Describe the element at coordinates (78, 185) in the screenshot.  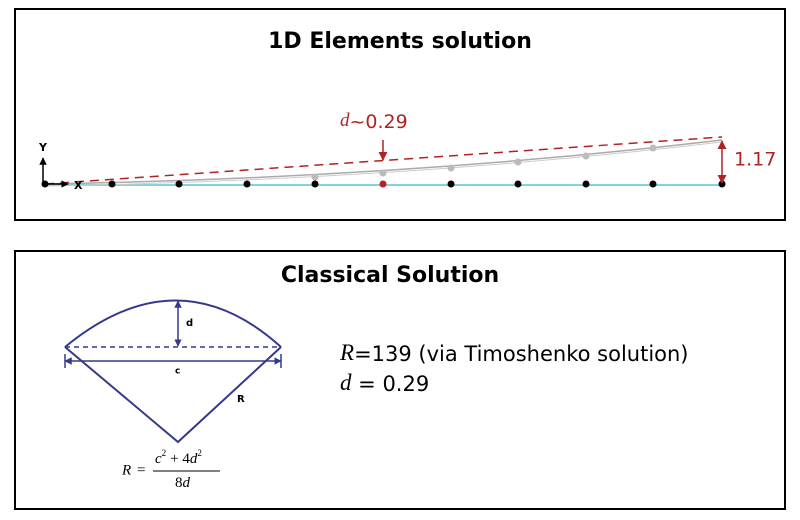
I see `axis-x-label: X` at that location.